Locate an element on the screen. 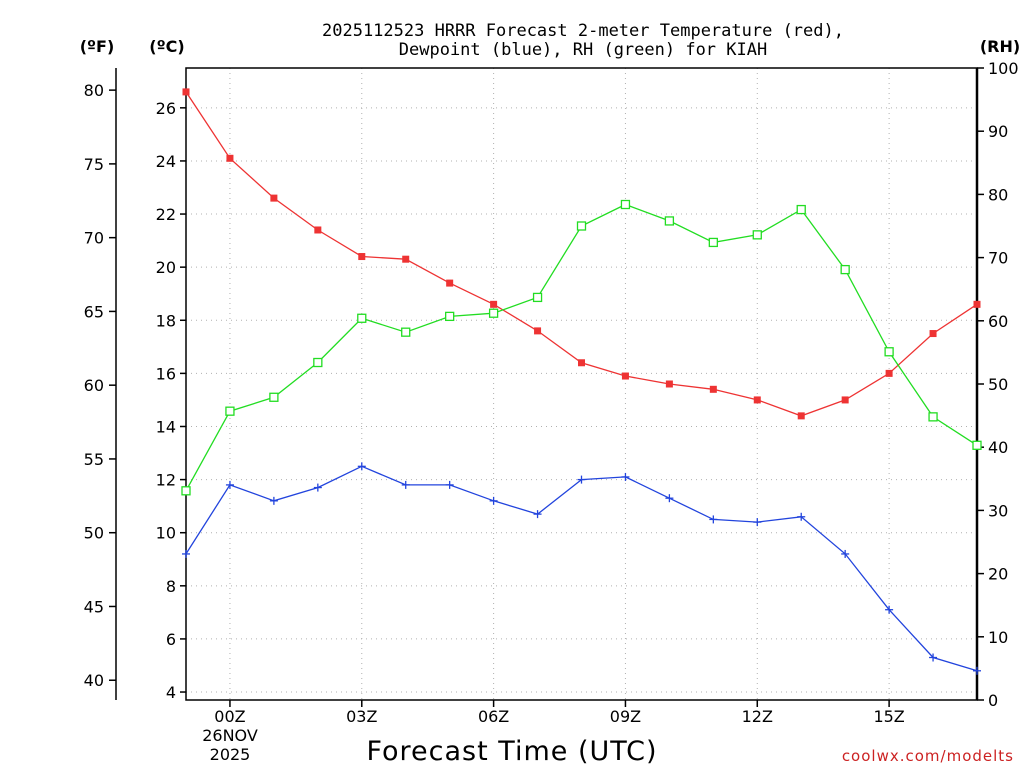 The height and width of the screenshot is (768, 1024). x-tick-label-09Z: 09Z is located at coordinates (625, 716).